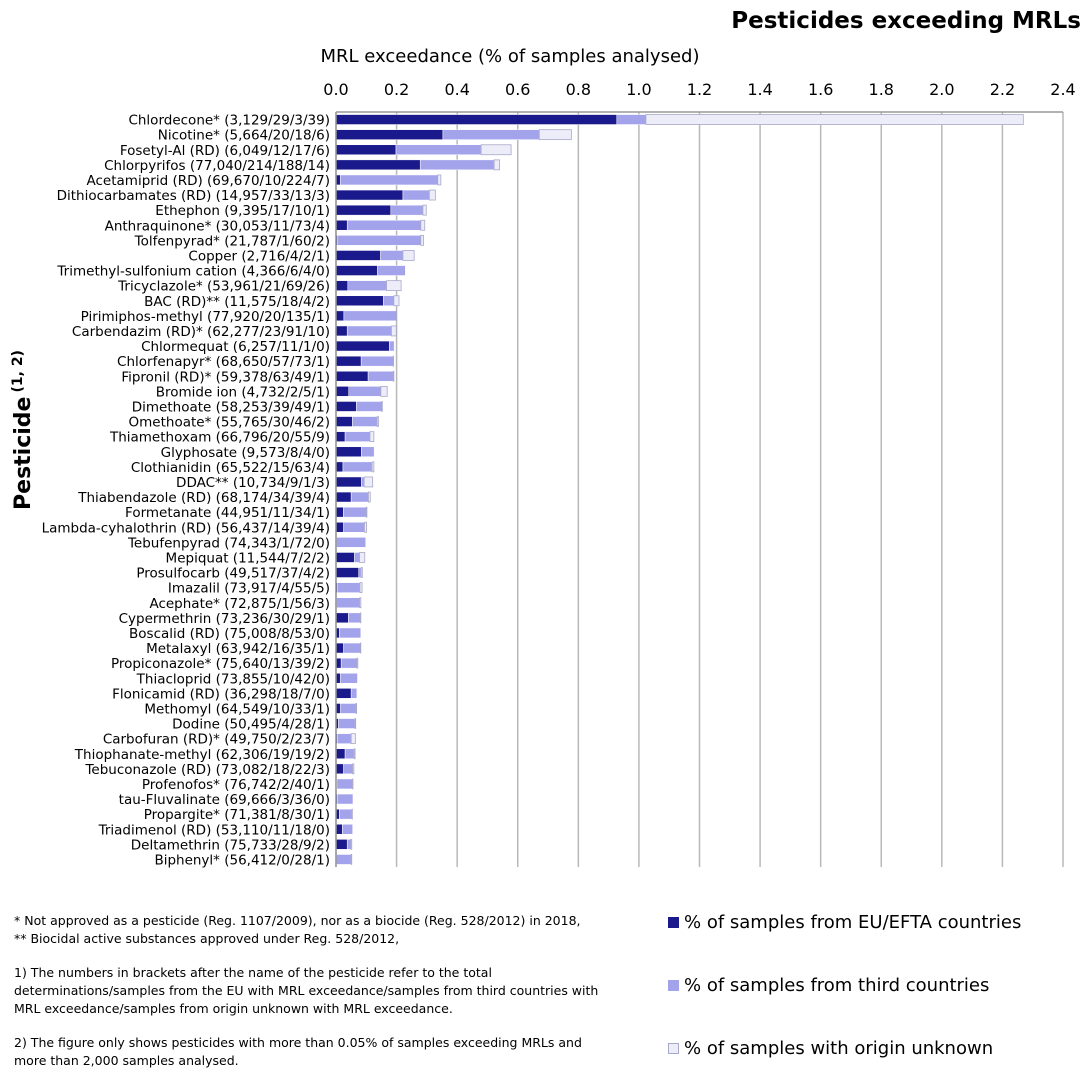 Image resolution: width=1085 pixels, height=1086 pixels. What do you see at coordinates (203, 498) in the screenshot?
I see `category-label: Thiabendazole (RD) (68,174/34/39/4)` at bounding box center [203, 498].